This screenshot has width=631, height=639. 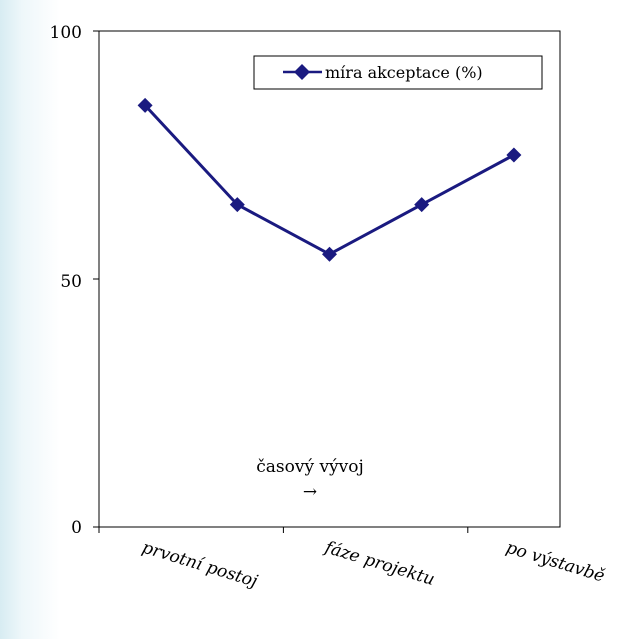 I want to click on annotation: časový vývoj →, so click(x=310, y=479).